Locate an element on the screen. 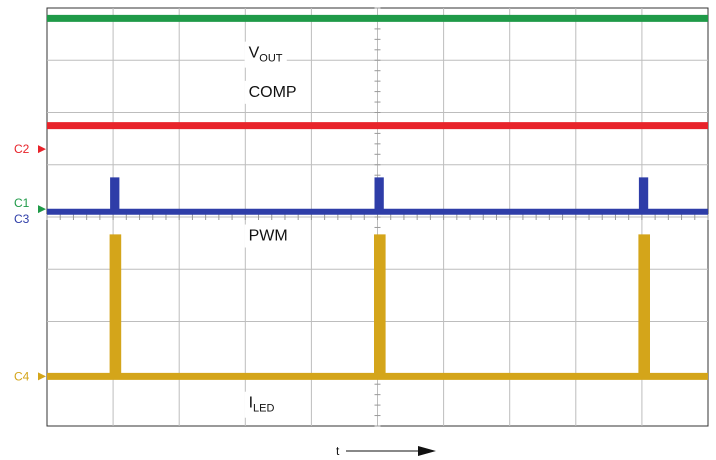 The width and height of the screenshot is (716, 460). channel-marker-c3: C3 is located at coordinates (22, 219).